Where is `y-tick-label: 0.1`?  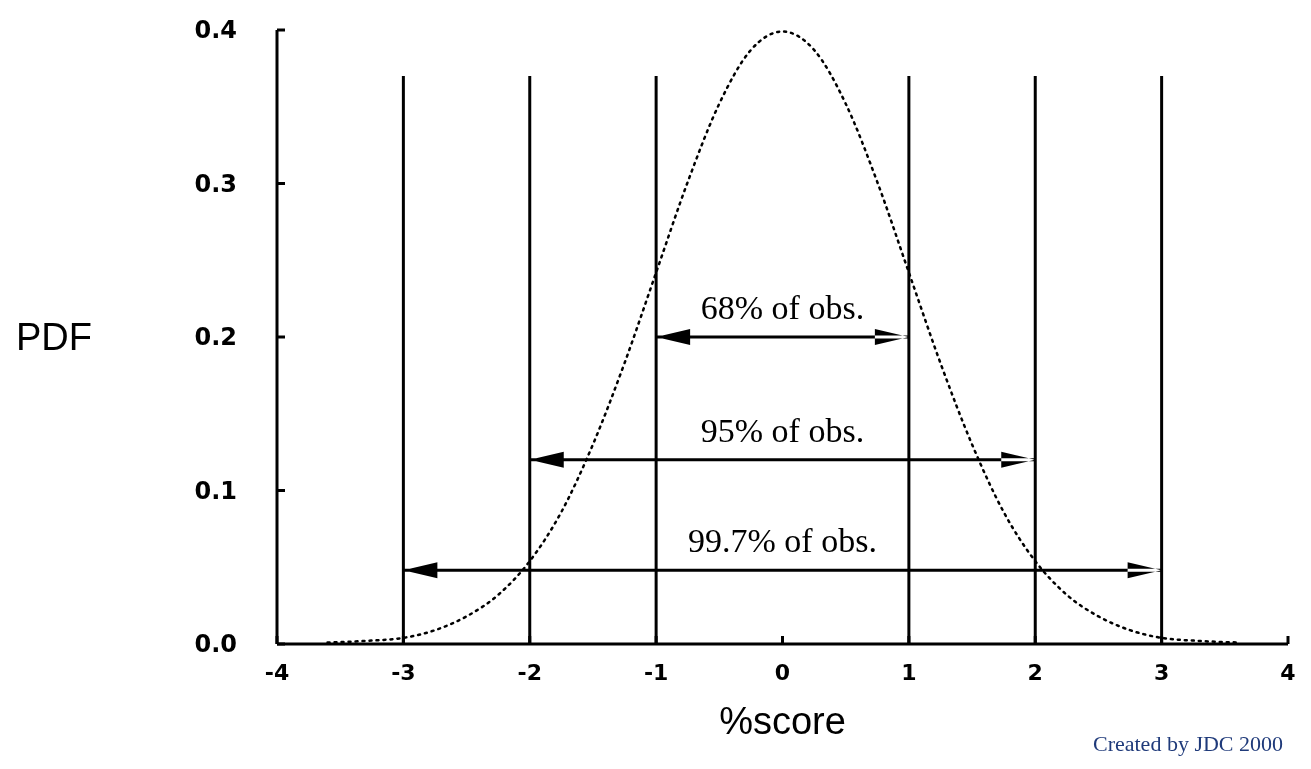 y-tick-label: 0.1 is located at coordinates (215, 490).